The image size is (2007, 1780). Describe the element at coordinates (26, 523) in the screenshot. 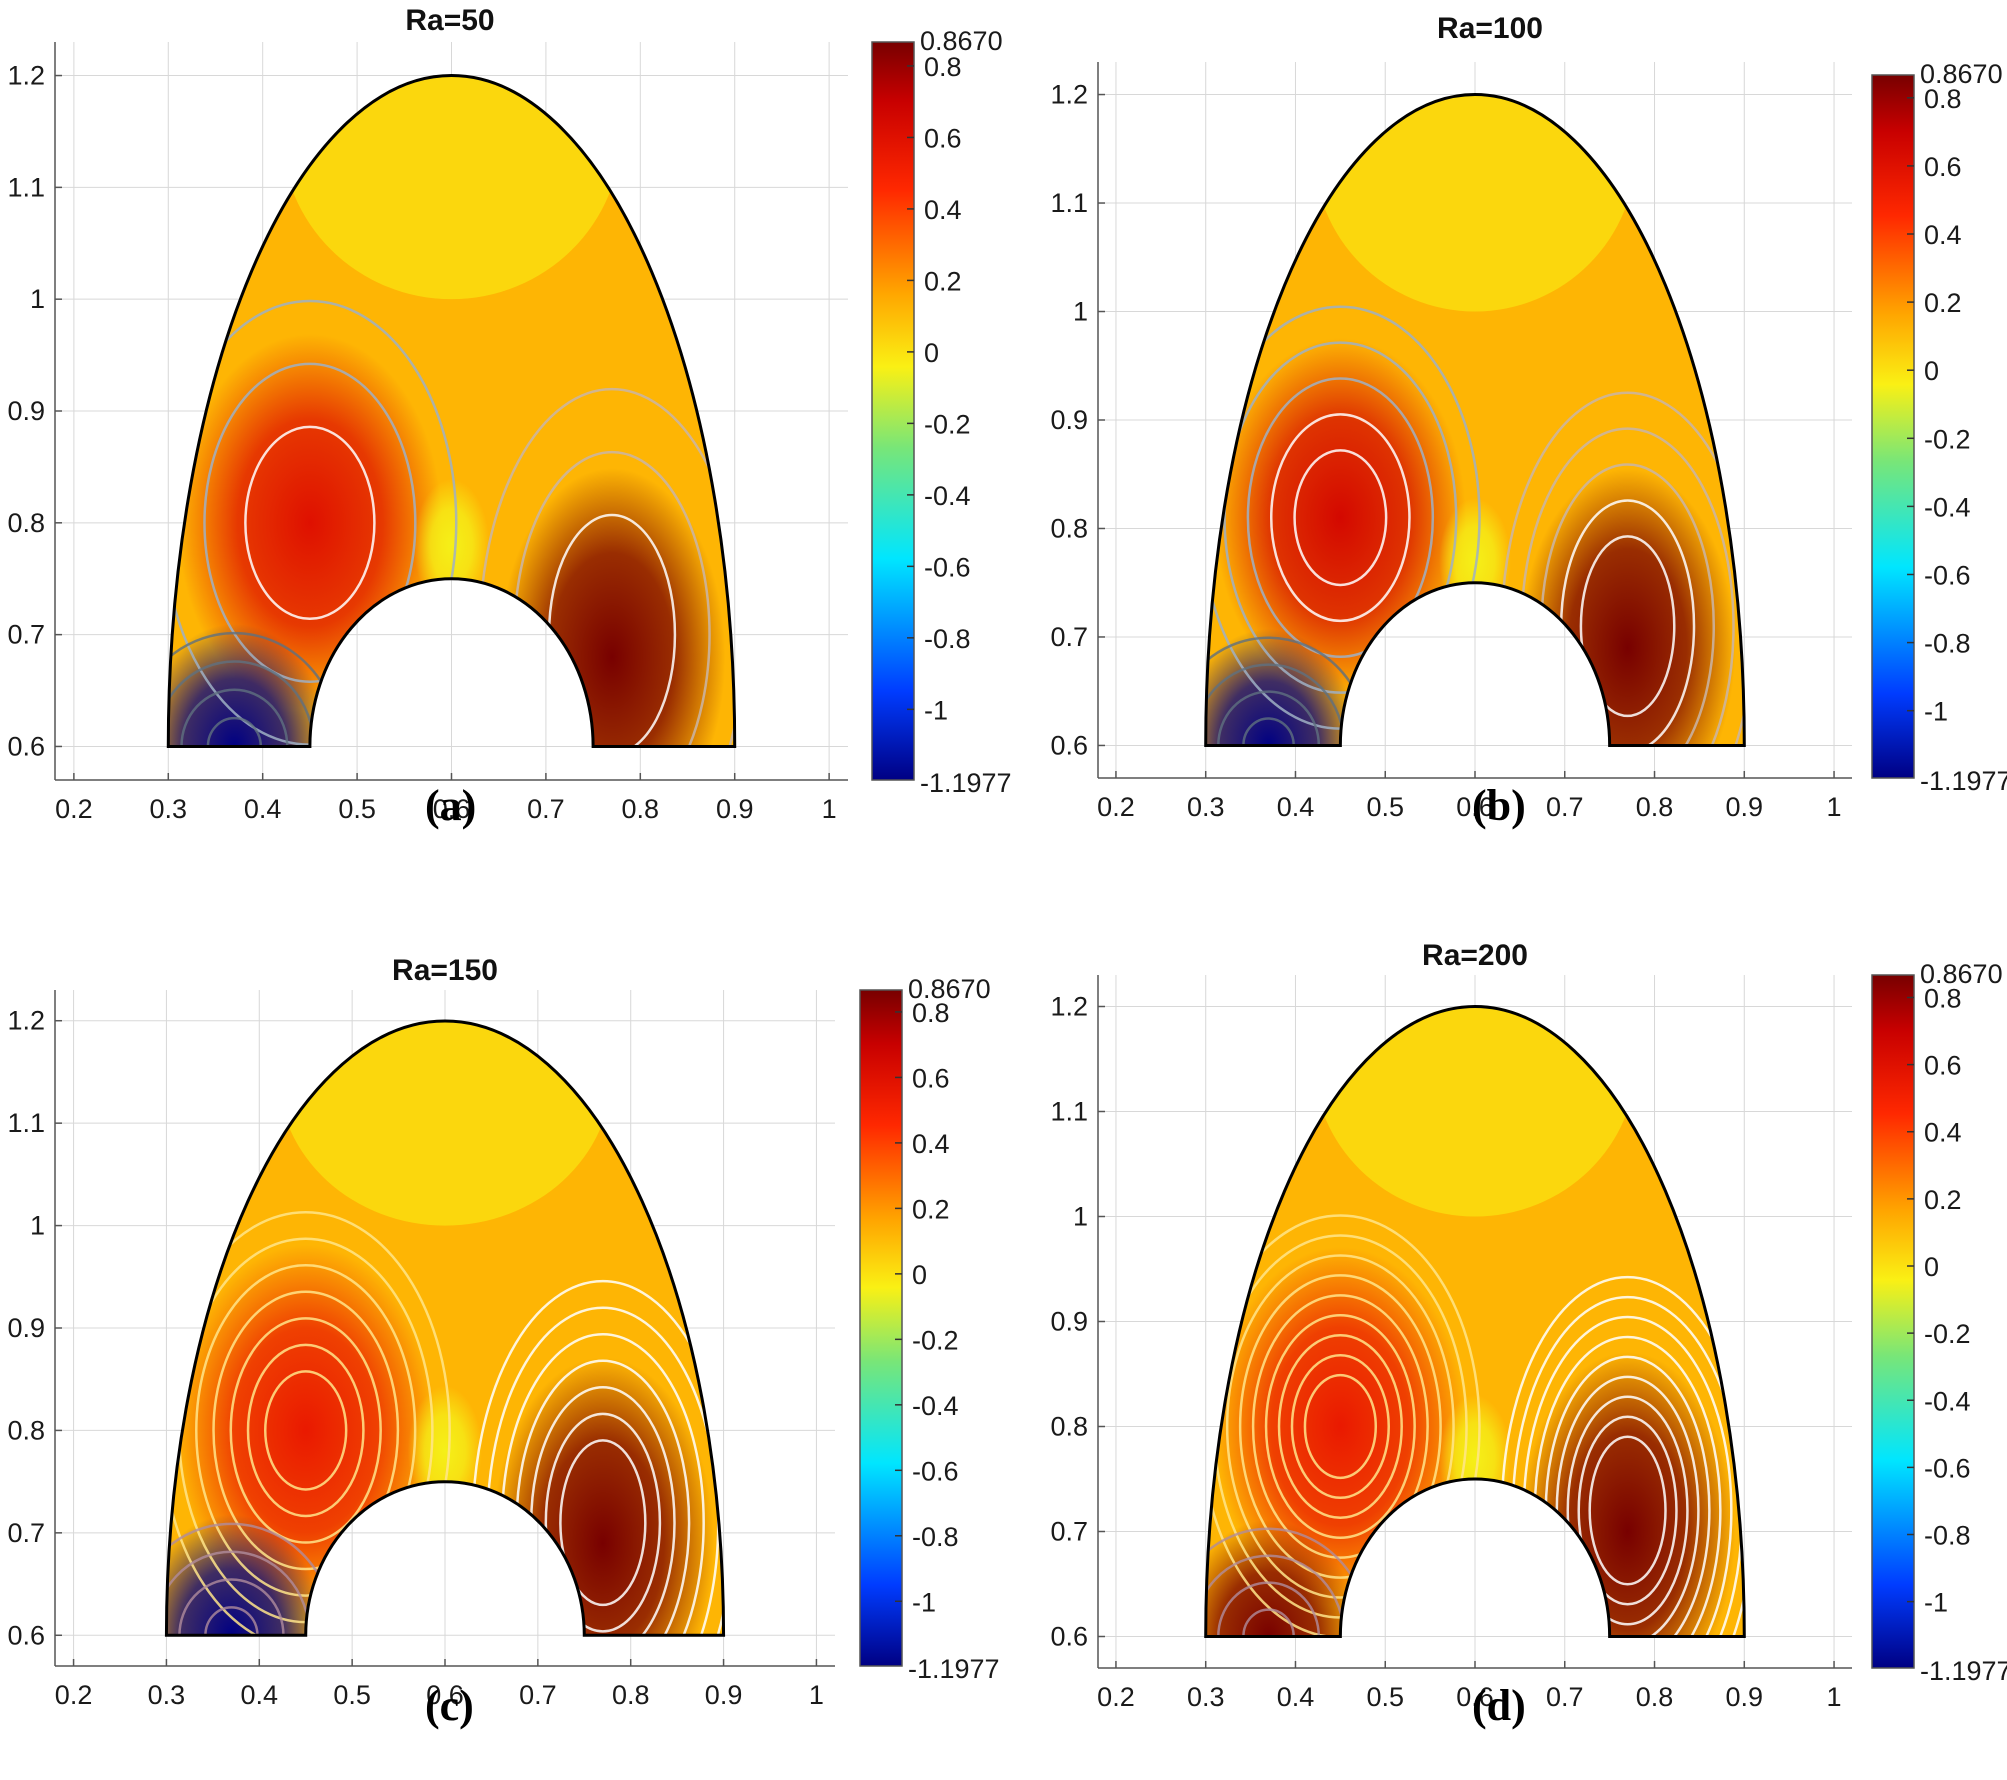

I see `y-tick-label: 0.8` at that location.